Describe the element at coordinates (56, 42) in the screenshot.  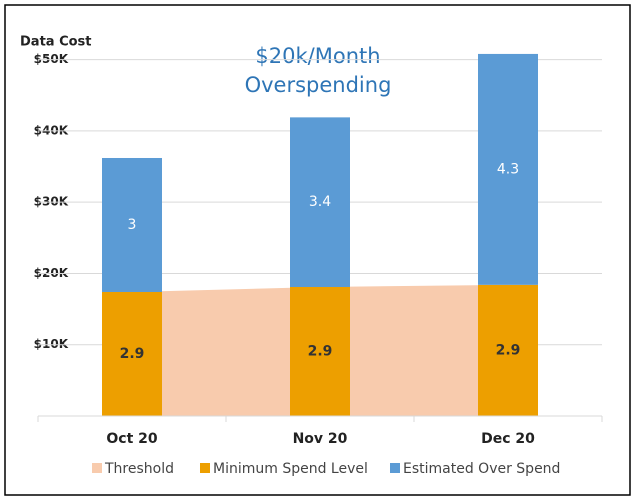
I see `y-axis-label: Data Cost` at that location.